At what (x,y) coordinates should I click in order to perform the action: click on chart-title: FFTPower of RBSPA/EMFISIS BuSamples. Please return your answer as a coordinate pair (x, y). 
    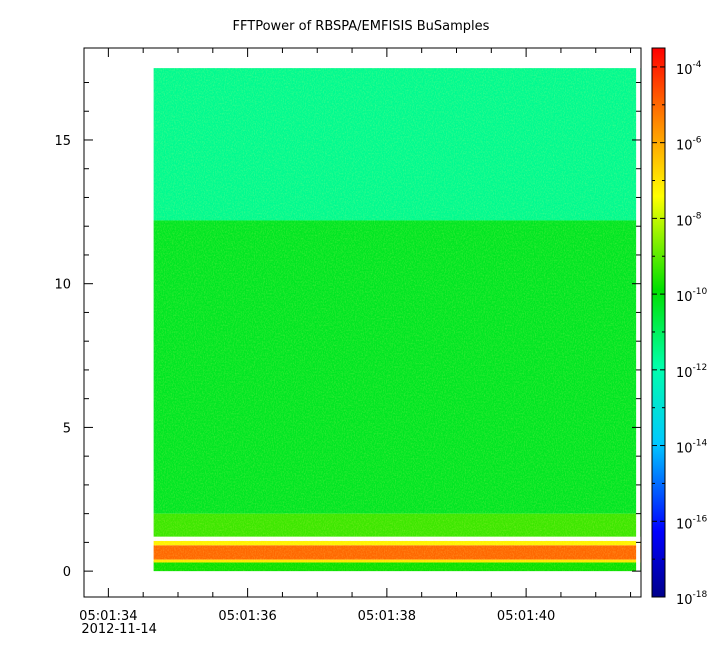
    Looking at the image, I should click on (361, 26).